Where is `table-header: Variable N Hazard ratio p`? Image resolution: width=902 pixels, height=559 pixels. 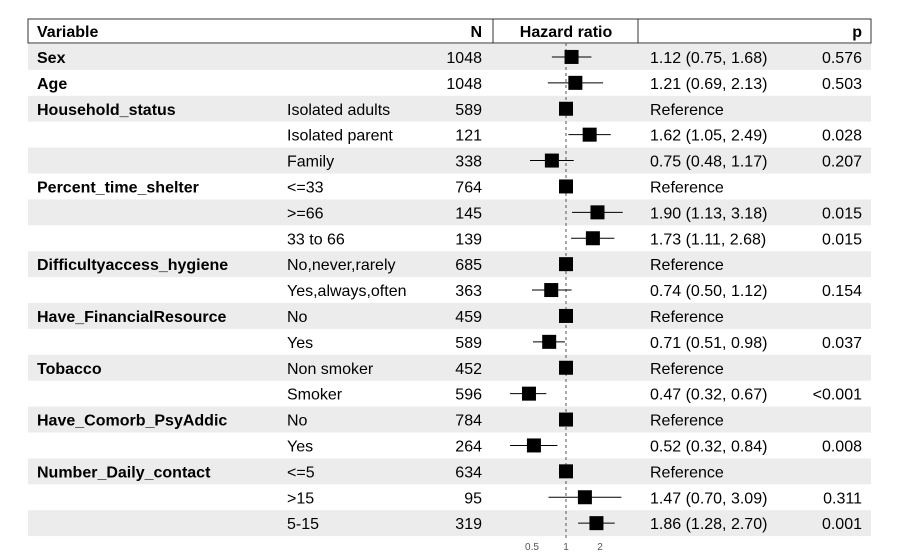
table-header: Variable N Hazard ratio p is located at coordinates (449, 31).